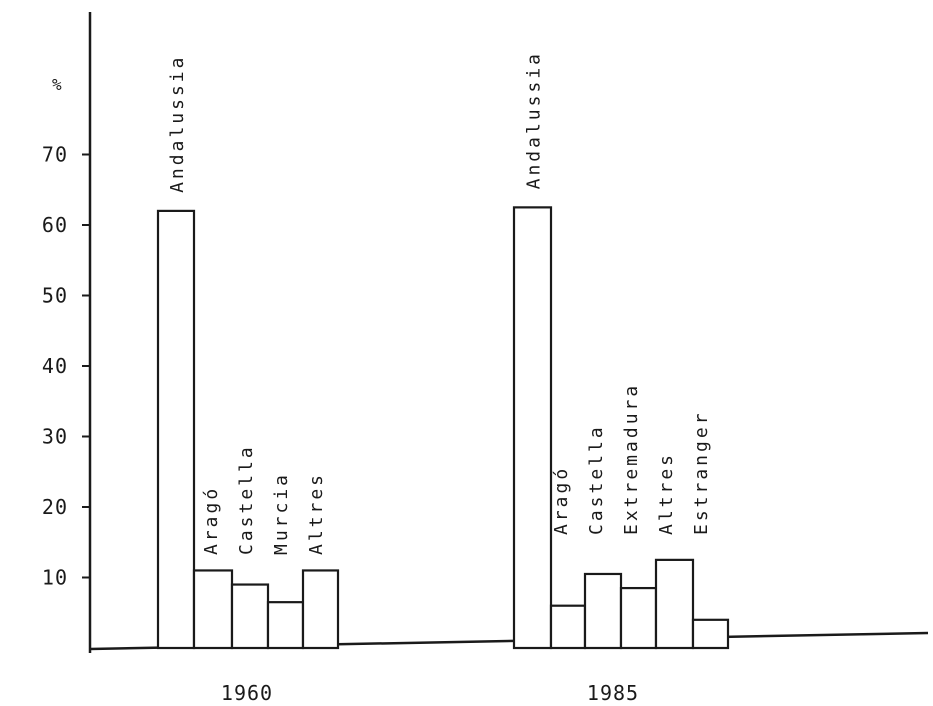 The width and height of the screenshot is (933, 706). Describe the element at coordinates (430, 693) in the screenshot. I see `group-labels-layer: 1960 1985` at that location.